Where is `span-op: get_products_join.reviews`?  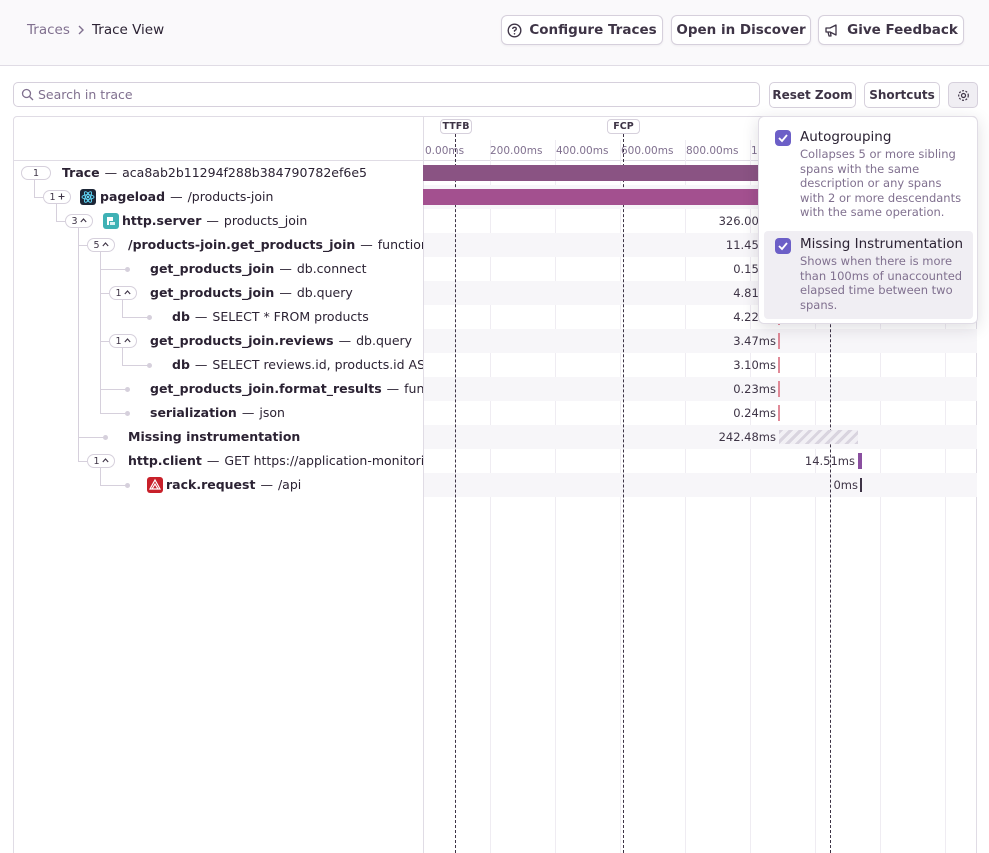
span-op: get_products_join.reviews is located at coordinates (242, 340).